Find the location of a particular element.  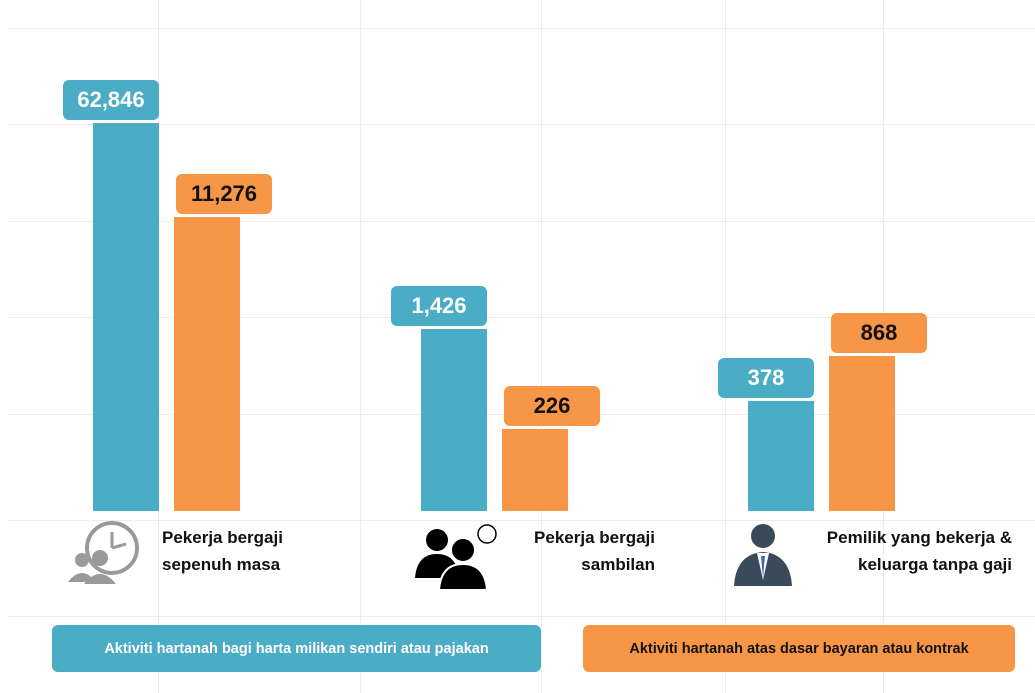

people-icon is located at coordinates (456, 557).